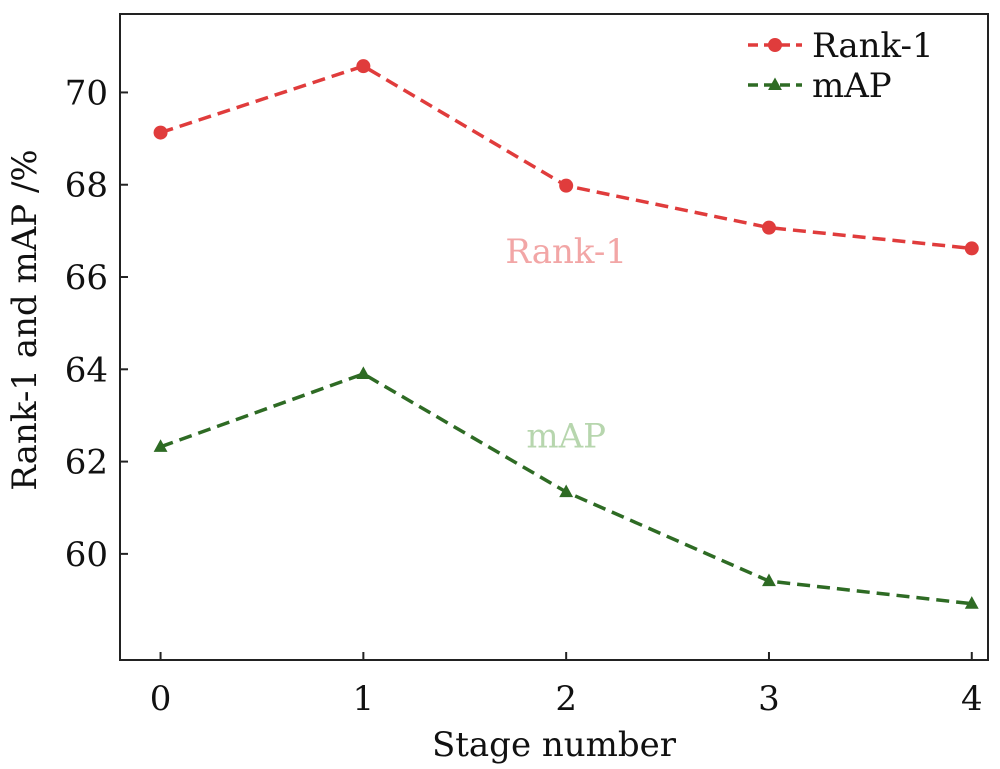 The height and width of the screenshot is (769, 1000). Describe the element at coordinates (566, 699) in the screenshot. I see `x-tick-label: 2` at that location.